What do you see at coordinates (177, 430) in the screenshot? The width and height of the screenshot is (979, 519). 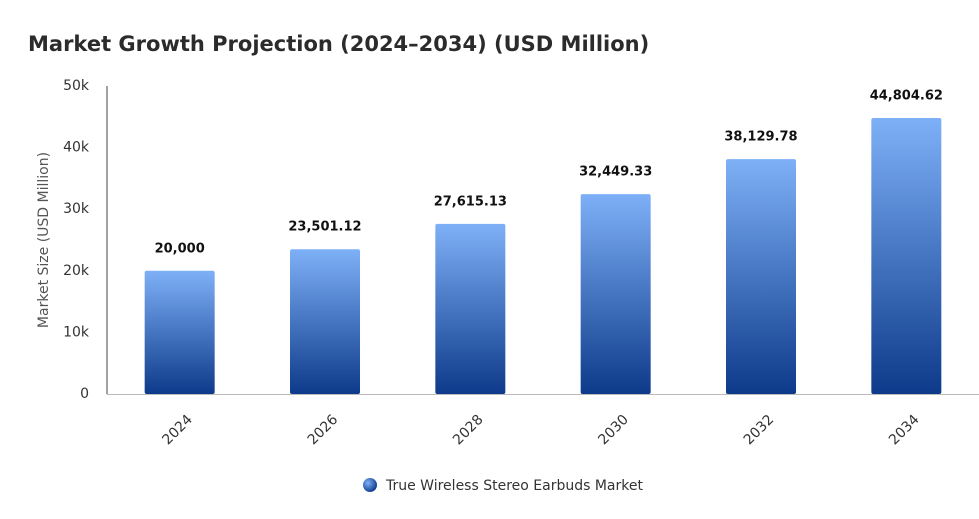 I see `x-tick-label: 2024` at bounding box center [177, 430].